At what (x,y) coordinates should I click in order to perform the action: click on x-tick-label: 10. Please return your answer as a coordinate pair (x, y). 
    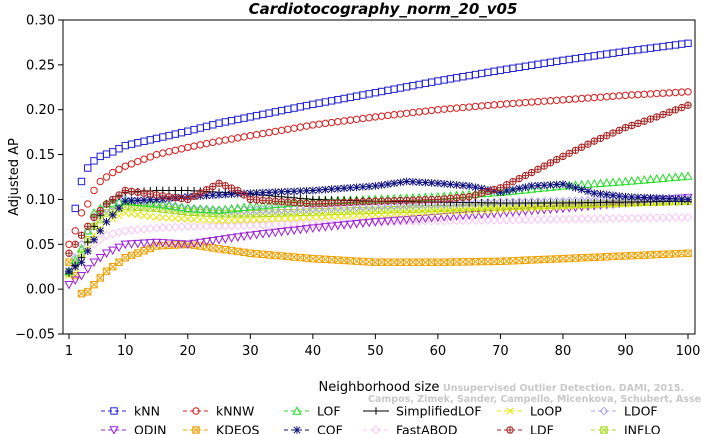
    Looking at the image, I should click on (125, 351).